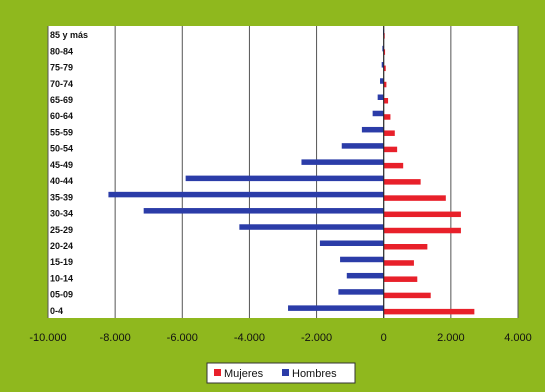 This screenshot has width=545, height=392. What do you see at coordinates (314, 374) in the screenshot?
I see `legend-label-hombres: Hombres` at bounding box center [314, 374].